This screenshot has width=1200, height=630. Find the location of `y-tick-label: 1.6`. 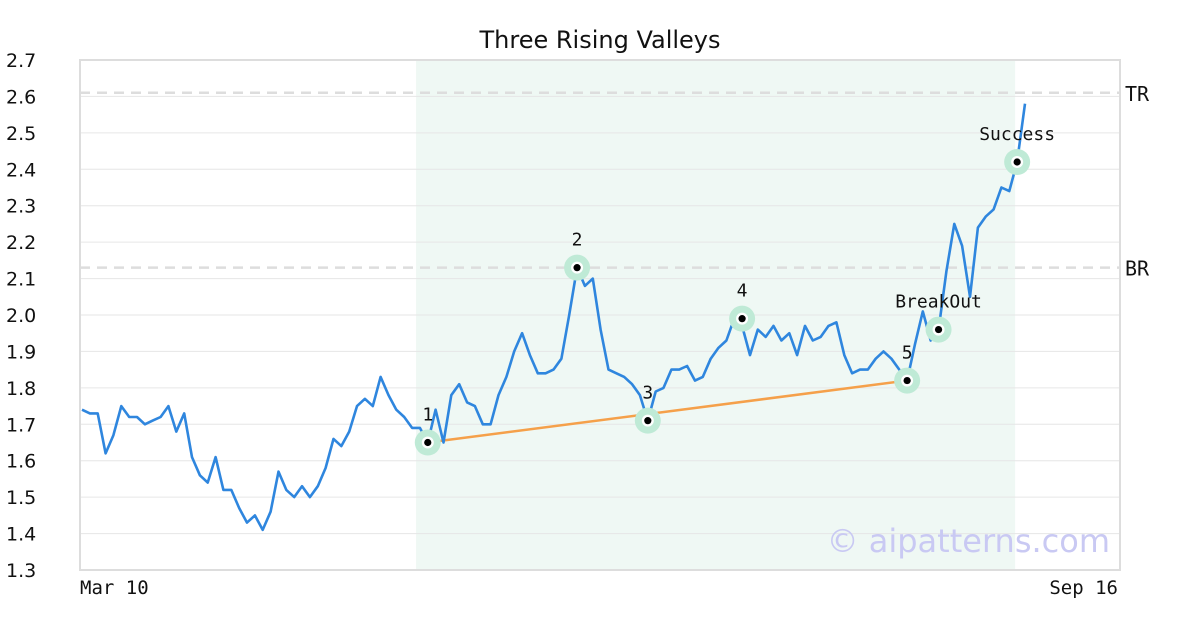

y-tick-label: 1.6 is located at coordinates (21, 462).